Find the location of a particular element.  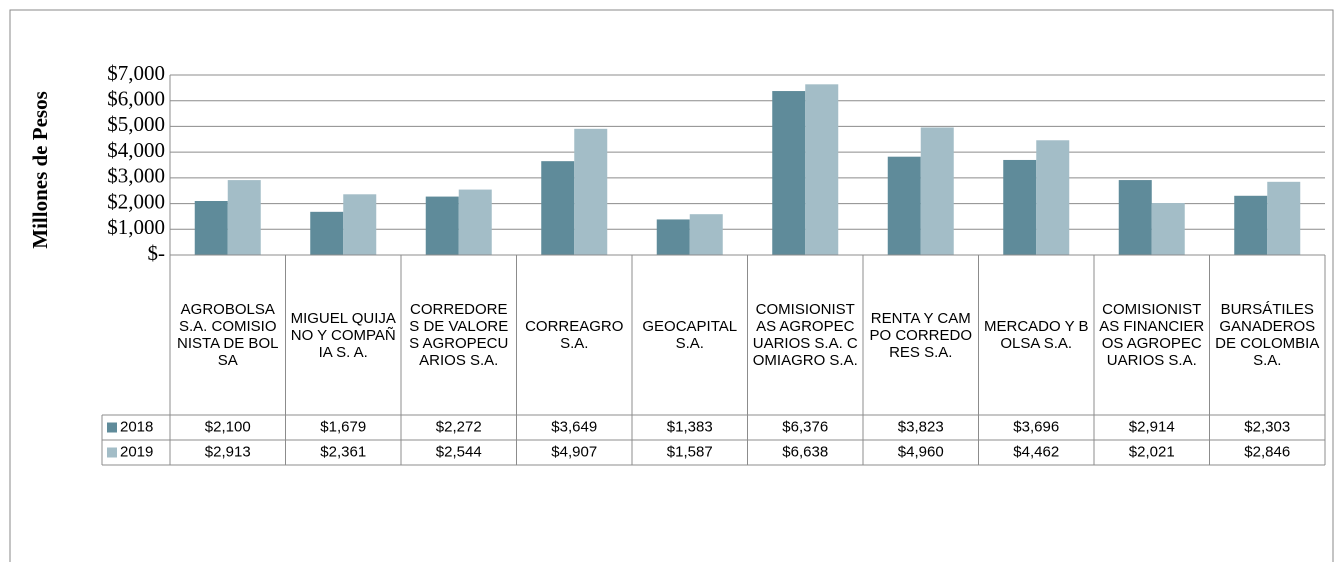

category-label: AGROBOLSA S.A. COMISIONISTA DE BOLSA is located at coordinates (228, 335).